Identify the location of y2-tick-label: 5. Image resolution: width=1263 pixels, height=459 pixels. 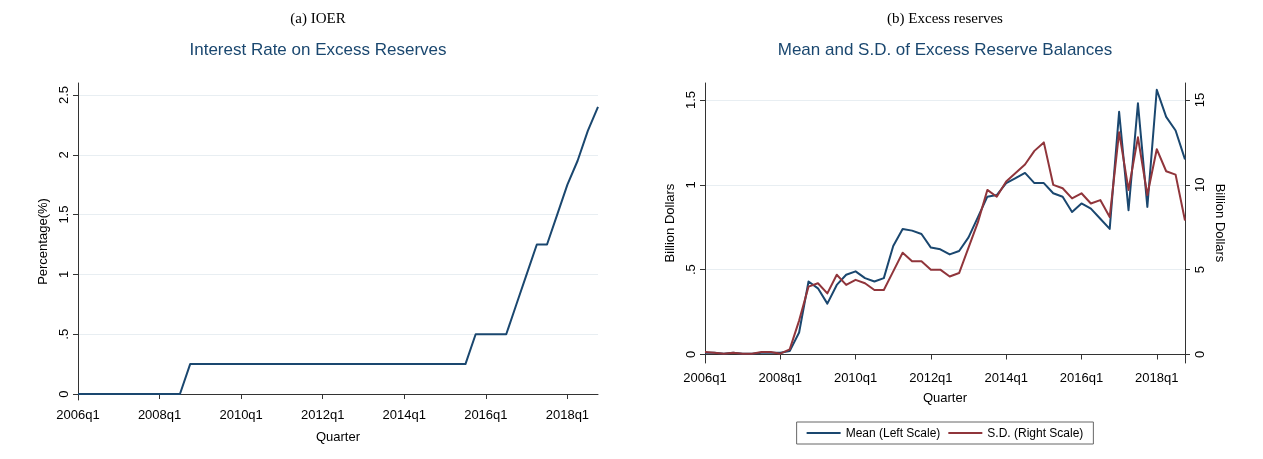
(1199, 270).